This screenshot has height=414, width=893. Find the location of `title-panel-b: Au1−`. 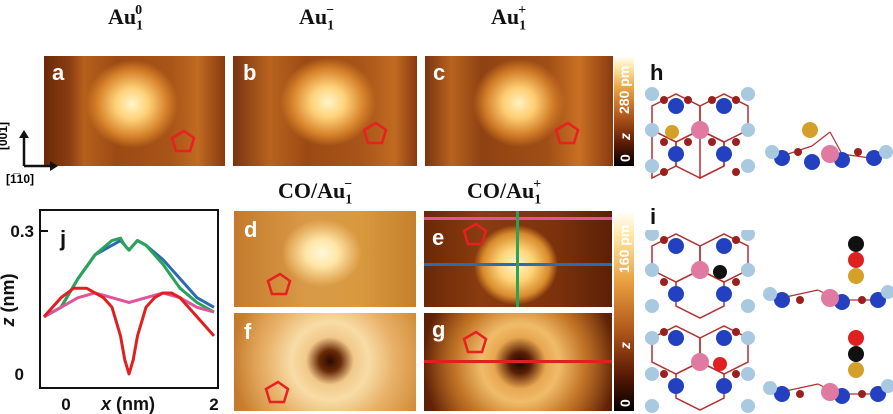

title-panel-b: Au1− is located at coordinates (317, 18).